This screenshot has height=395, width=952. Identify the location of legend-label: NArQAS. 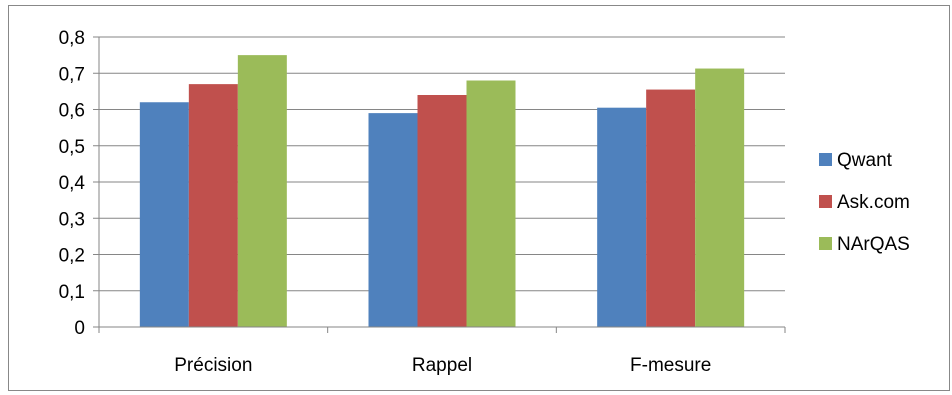
(873, 244).